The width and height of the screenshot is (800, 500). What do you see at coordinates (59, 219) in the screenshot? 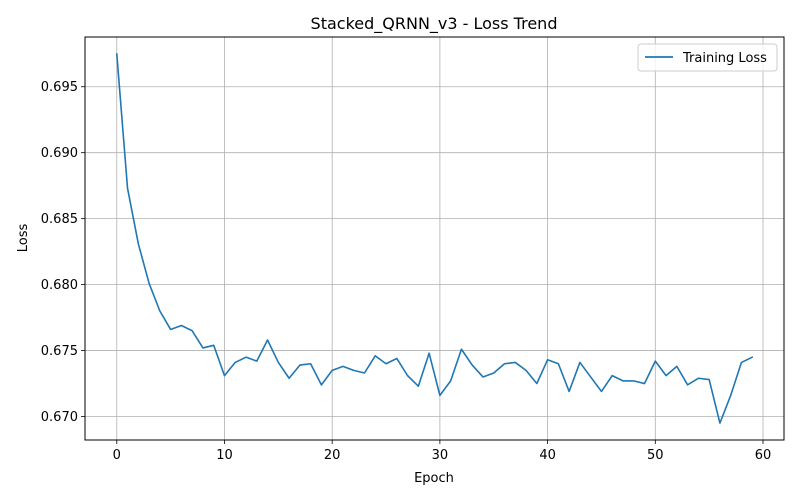
I see `y-tick-label: 0.685` at bounding box center [59, 219].